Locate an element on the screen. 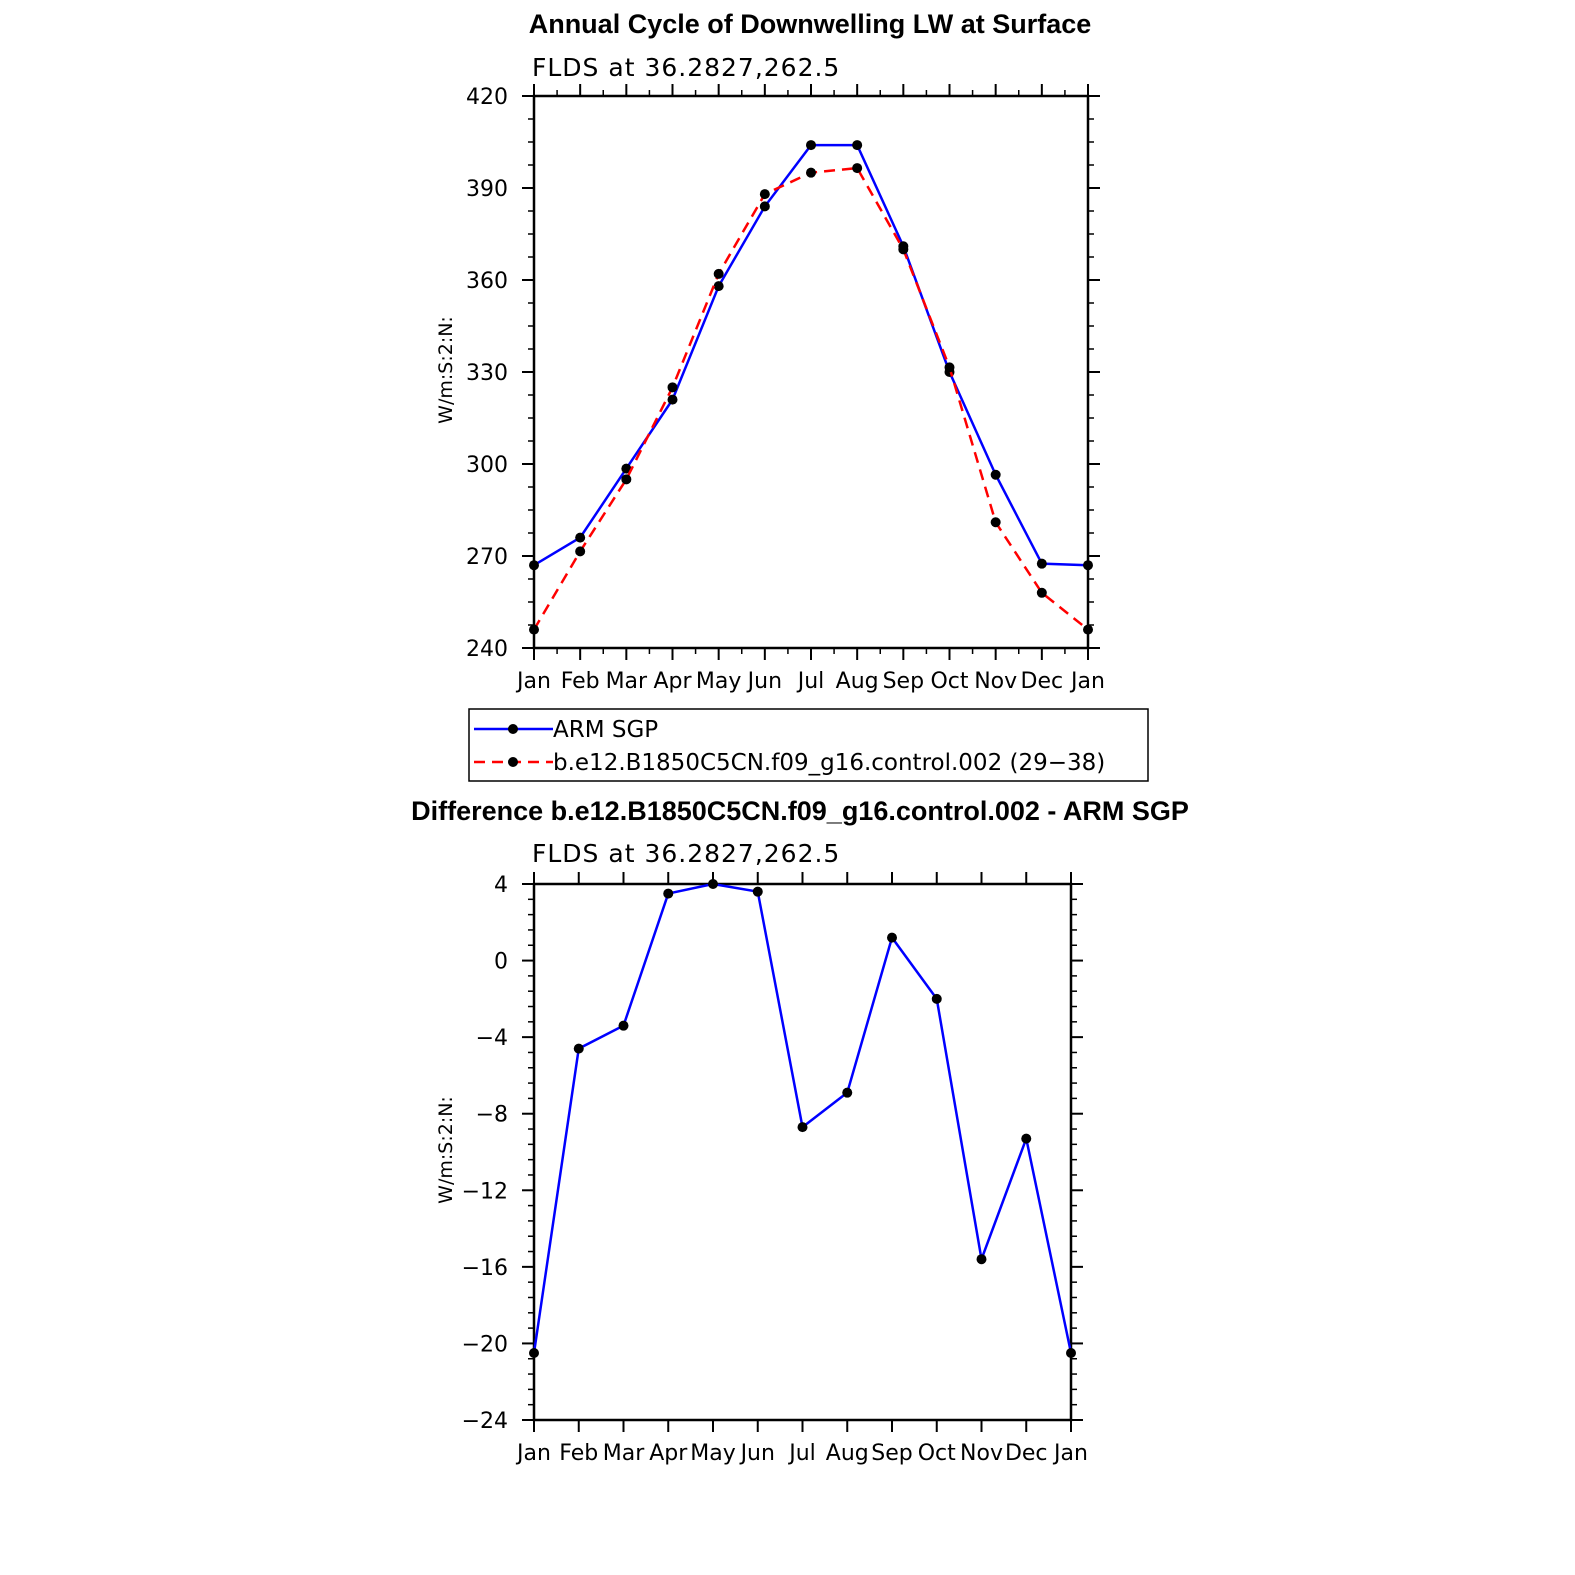  y-tick-label: 300 is located at coordinates (487, 465).